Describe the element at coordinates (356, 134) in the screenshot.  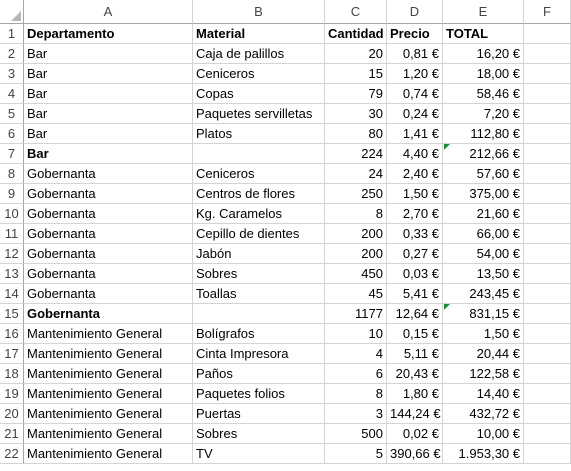
I see `cell-c6: 80` at that location.